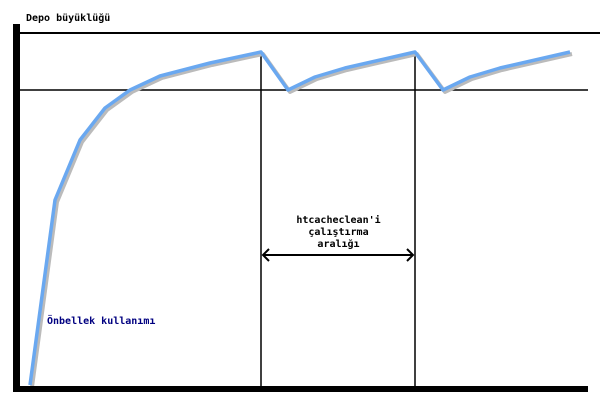  Describe the element at coordinates (16, 208) in the screenshot. I see `y-axis` at that location.